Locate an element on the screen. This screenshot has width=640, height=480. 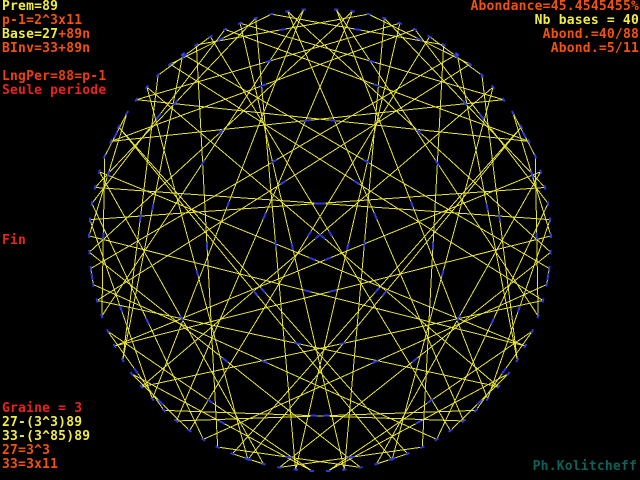
prime-label: Prem=89 is located at coordinates (30, 7).